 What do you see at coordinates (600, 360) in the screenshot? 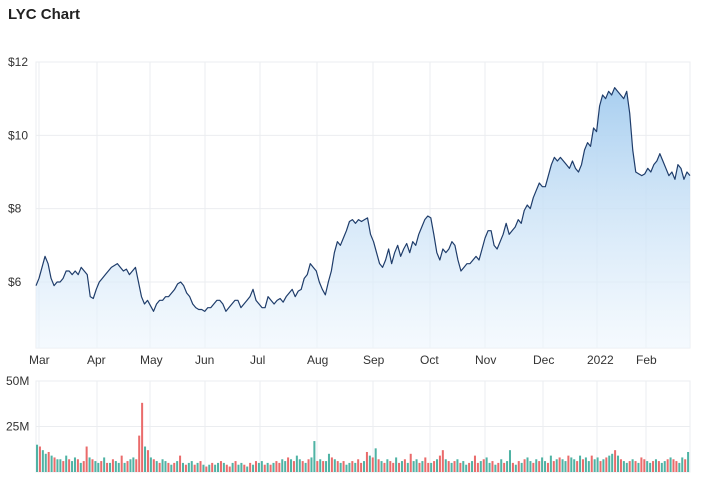
I see `x-tick-label: 2022` at bounding box center [600, 360].